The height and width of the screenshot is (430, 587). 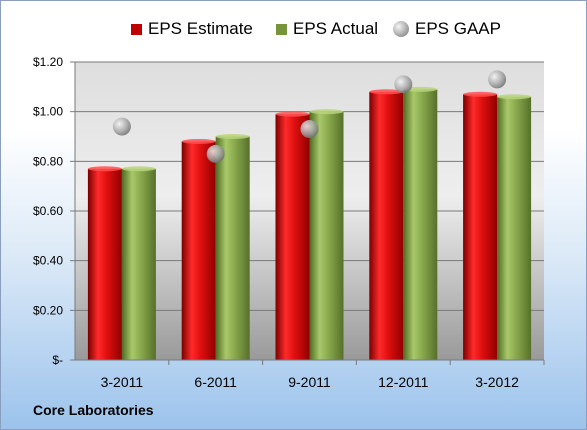 What do you see at coordinates (93, 410) in the screenshot?
I see `company-name: Core Laboratories` at bounding box center [93, 410].